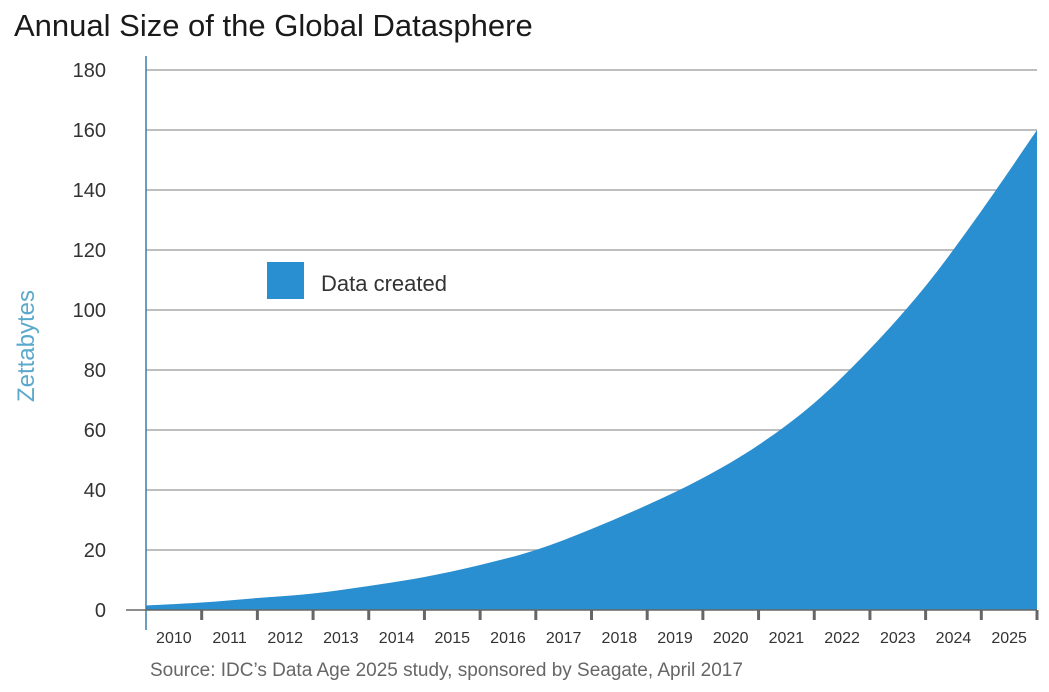 Image resolution: width=1049 pixels, height=692 pixels. Describe the element at coordinates (273, 25) in the screenshot. I see `chart-title: Annual Size of the Global Datasphere` at that location.